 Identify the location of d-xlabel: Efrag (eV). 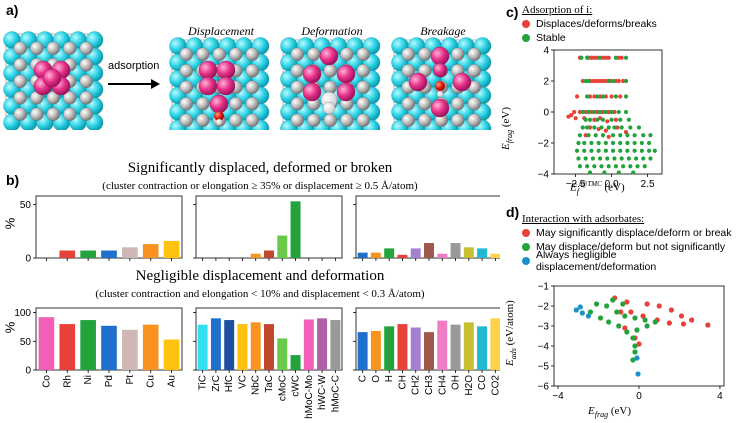
(609, 412).